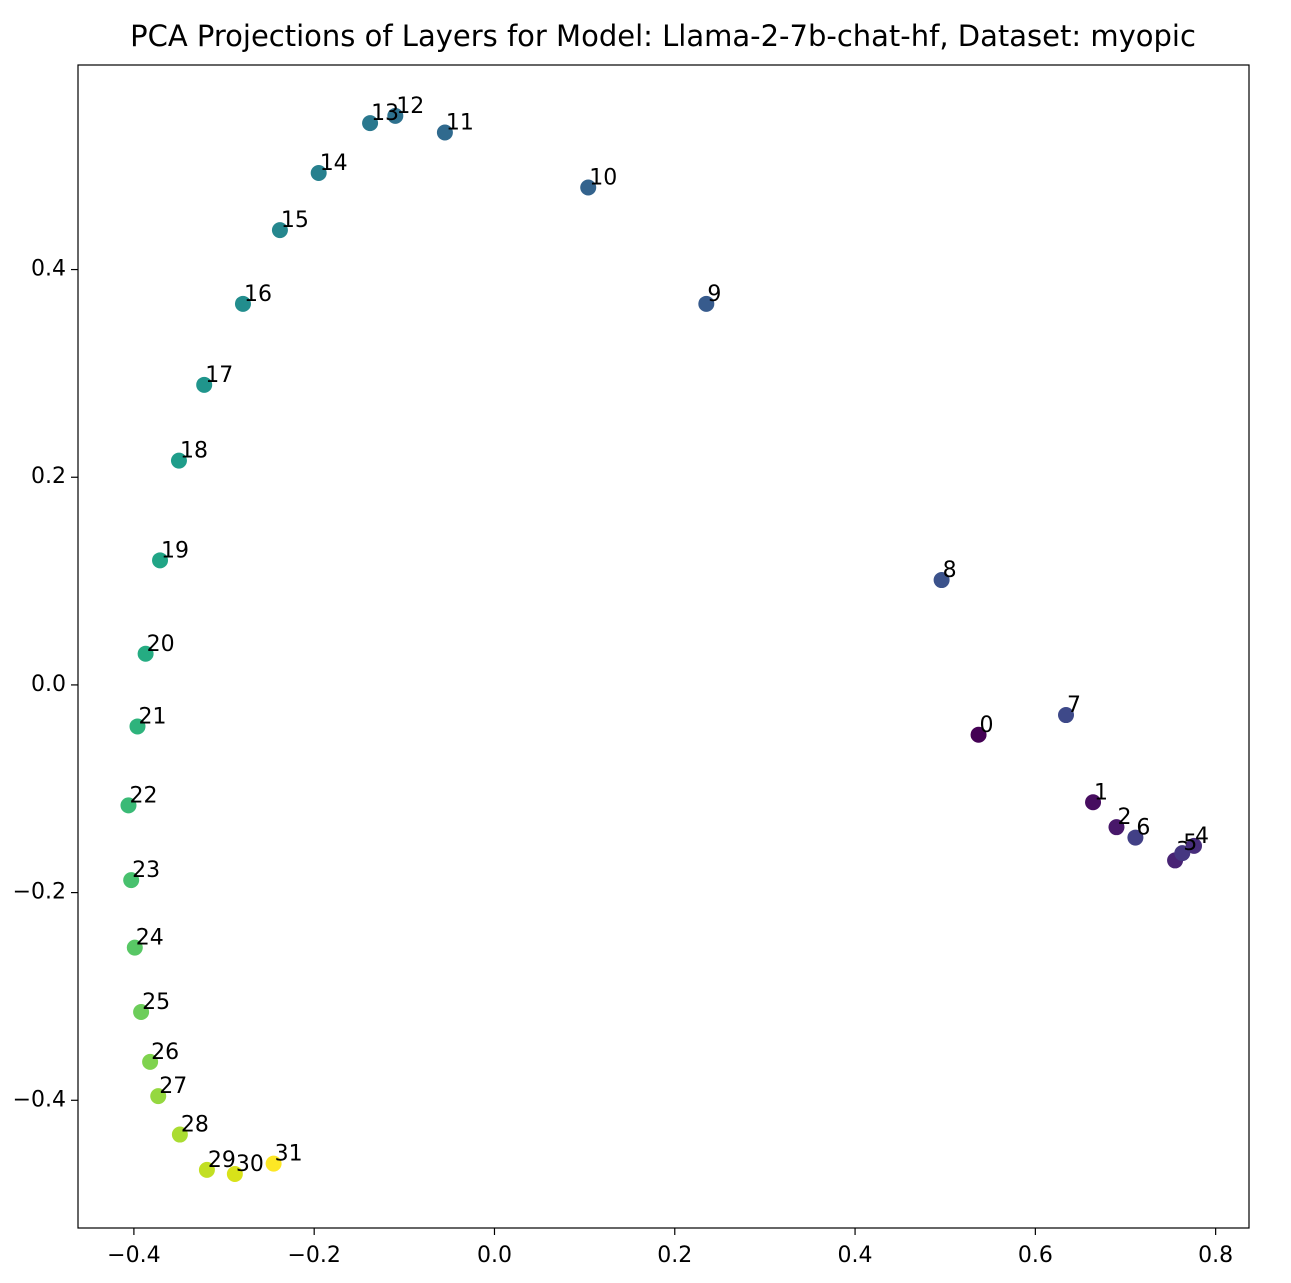 This screenshot has height=1283, width=1291. What do you see at coordinates (674, 1255) in the screenshot?
I see `x-tick-label: 0.2` at bounding box center [674, 1255].